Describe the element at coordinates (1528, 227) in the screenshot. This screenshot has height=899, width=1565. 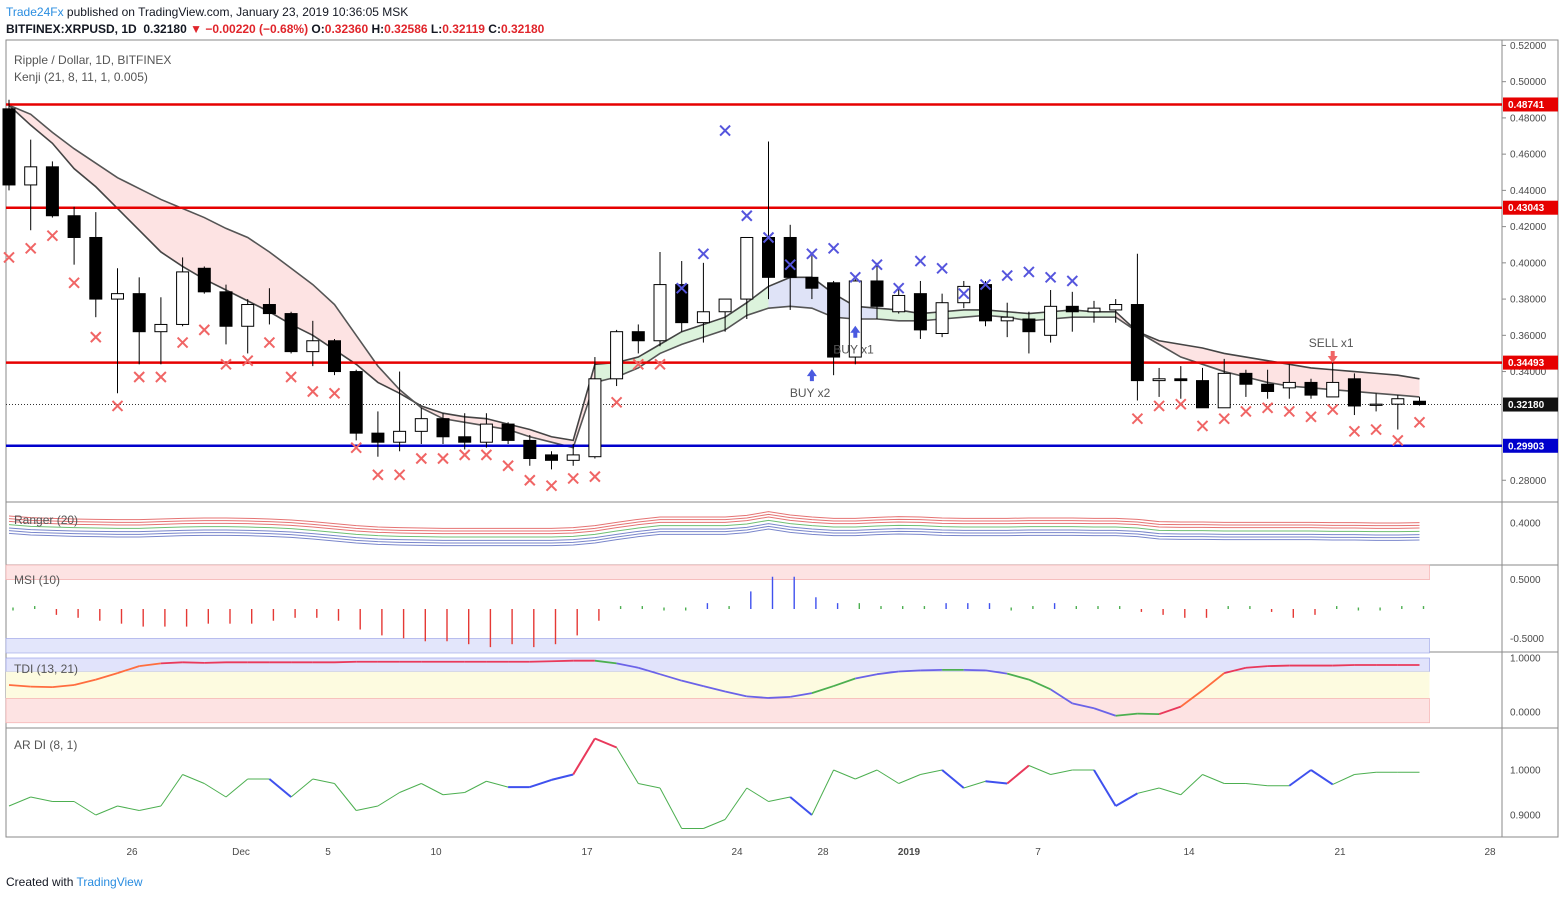
I see `price-tick-label: 0.42000` at that location.